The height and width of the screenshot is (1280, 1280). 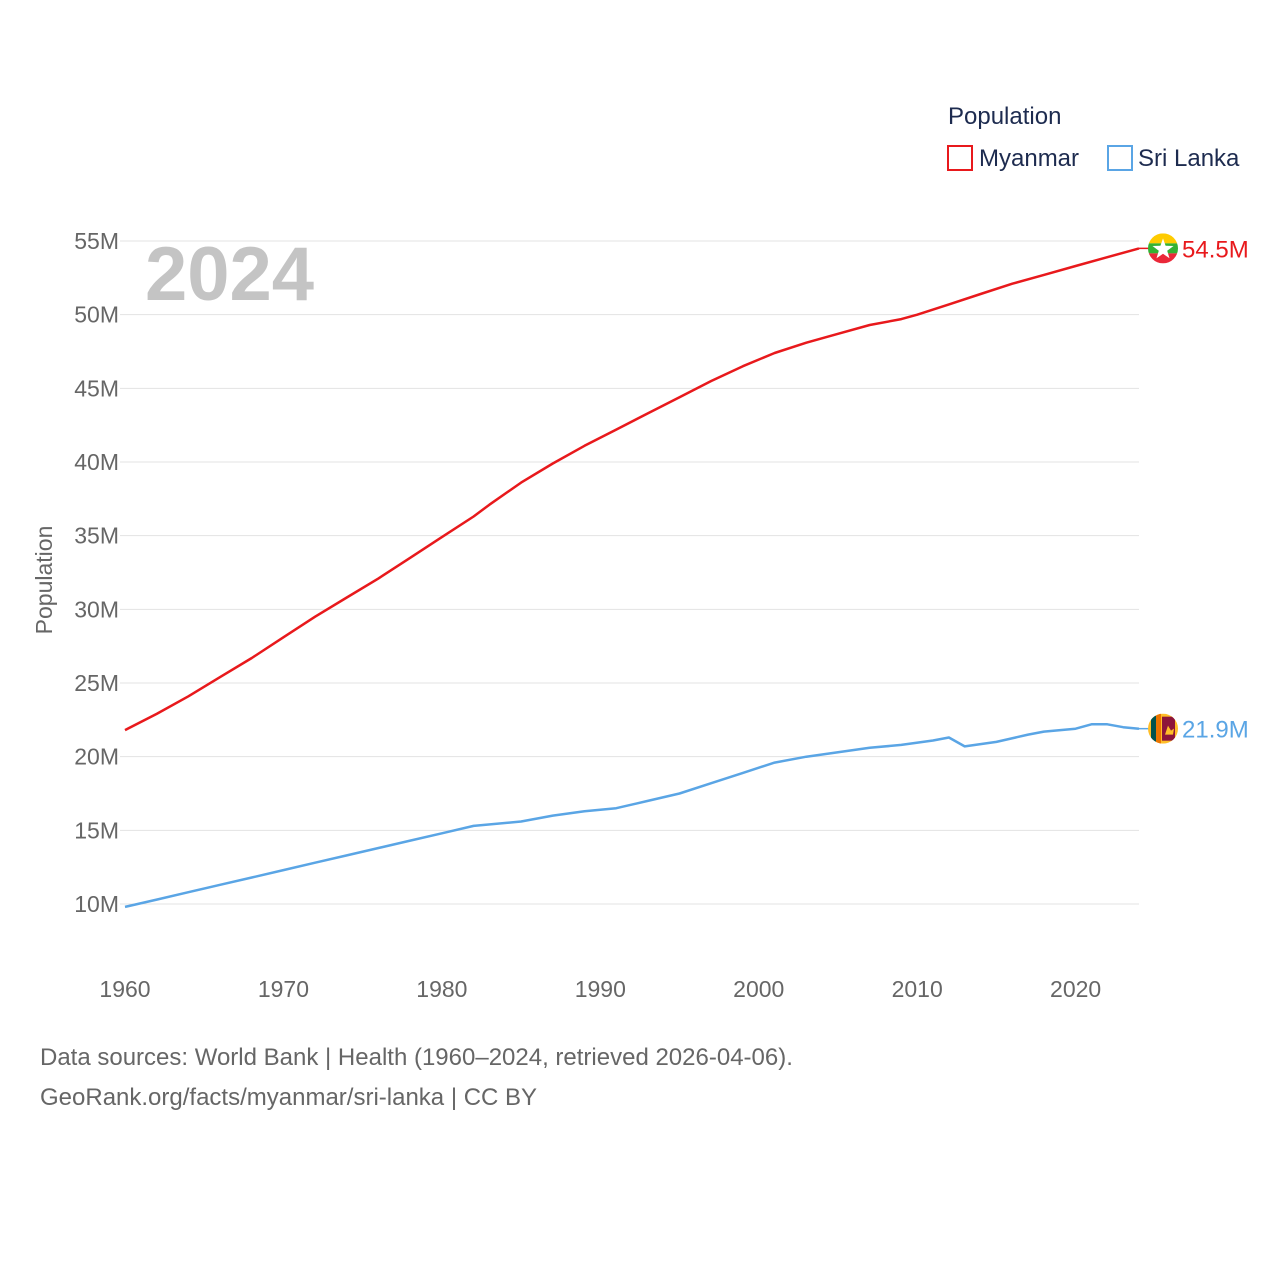 I want to click on y-tick-label: 40M, so click(x=96, y=462).